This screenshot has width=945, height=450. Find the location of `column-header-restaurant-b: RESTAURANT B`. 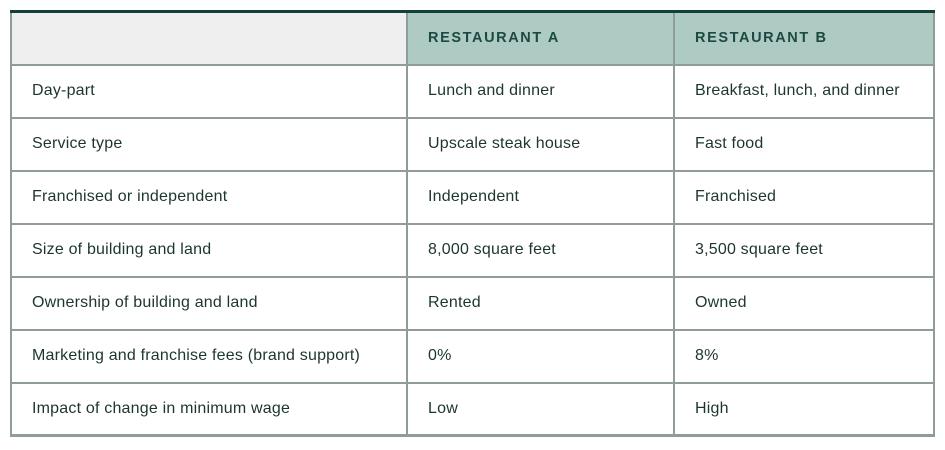

column-header-restaurant-b: RESTAURANT B is located at coordinates (804, 38).